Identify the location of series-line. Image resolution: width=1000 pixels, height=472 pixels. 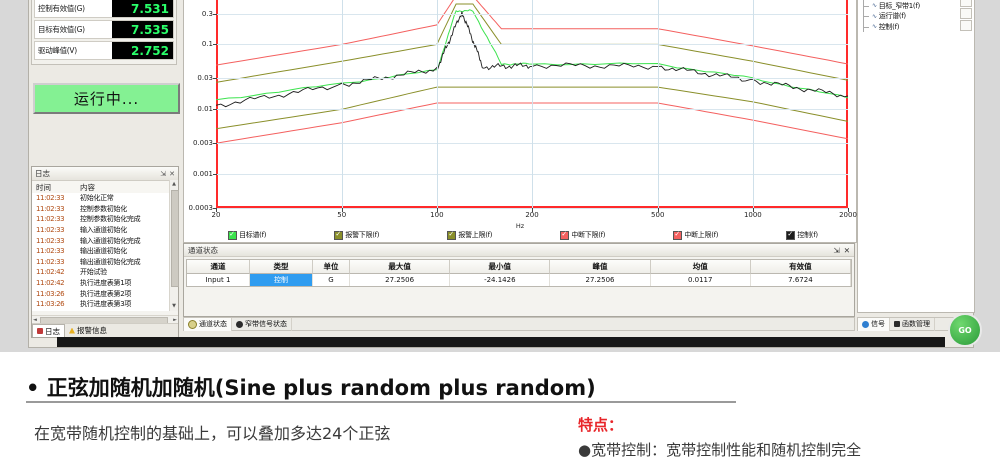
(532, 59).